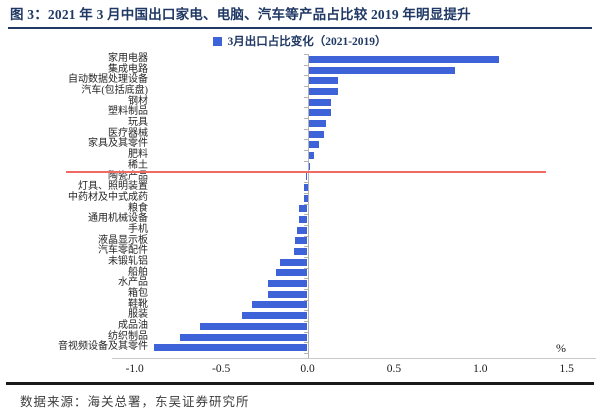 The height and width of the screenshot is (412, 600). What do you see at coordinates (138, 272) in the screenshot?
I see `category-label: 船舶` at bounding box center [138, 272].